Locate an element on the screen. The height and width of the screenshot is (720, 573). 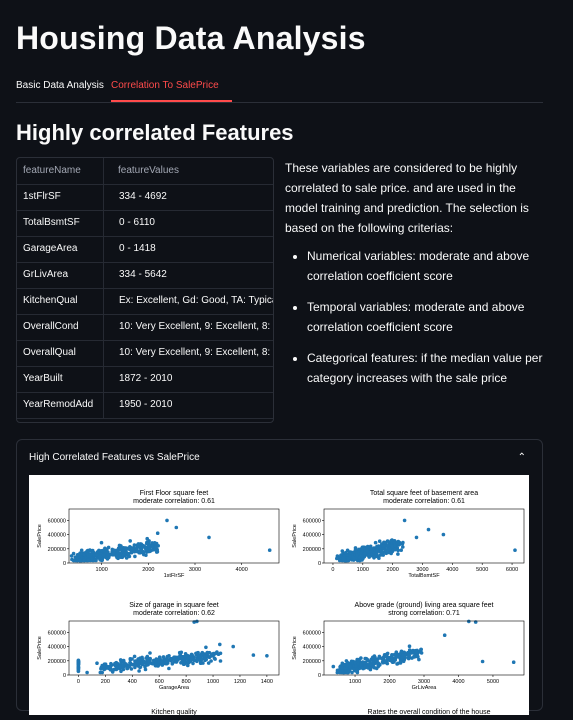
feature-values-cell: 334 - 4692 is located at coordinates (188, 197).